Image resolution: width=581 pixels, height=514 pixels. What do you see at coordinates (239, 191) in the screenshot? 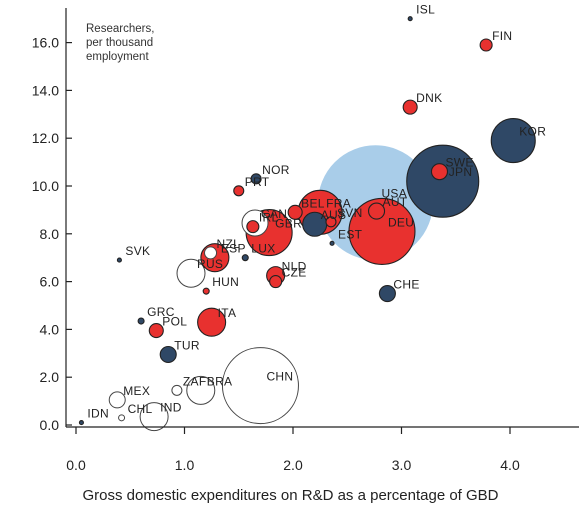
I see `bubble-prt` at bounding box center [239, 191].